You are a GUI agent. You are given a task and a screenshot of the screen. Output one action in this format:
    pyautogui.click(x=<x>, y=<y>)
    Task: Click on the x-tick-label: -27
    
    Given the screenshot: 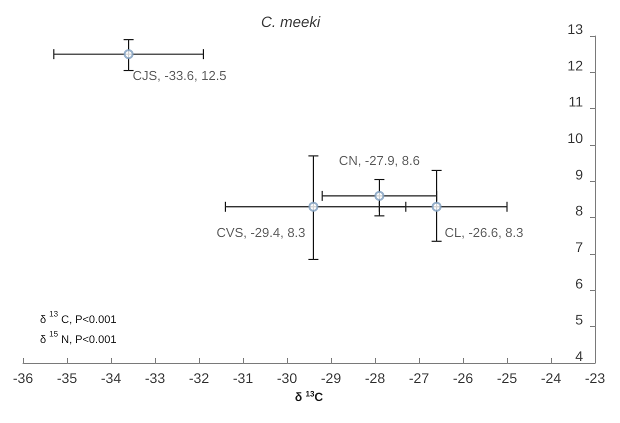 What is the action you would take?
    pyautogui.click(x=419, y=378)
    